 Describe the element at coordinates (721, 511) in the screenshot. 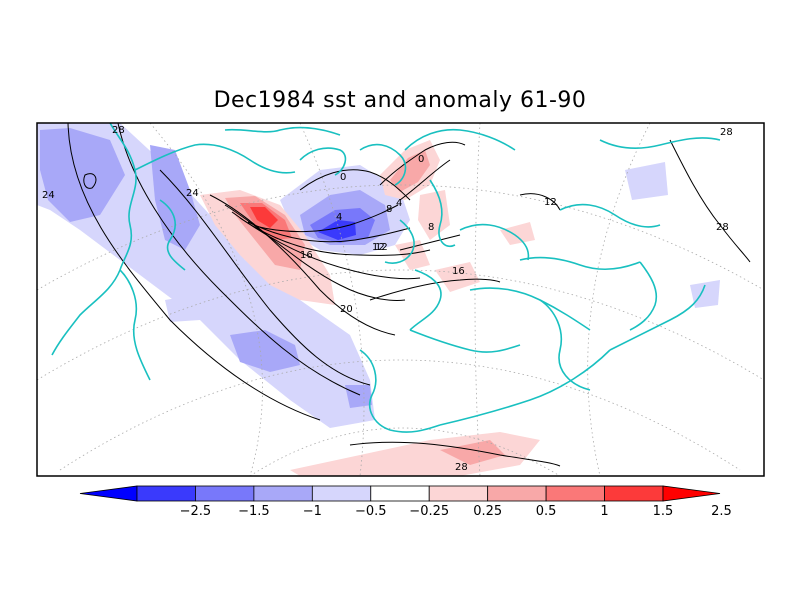

I see `colorbar-tick-label: 2.5` at that location.